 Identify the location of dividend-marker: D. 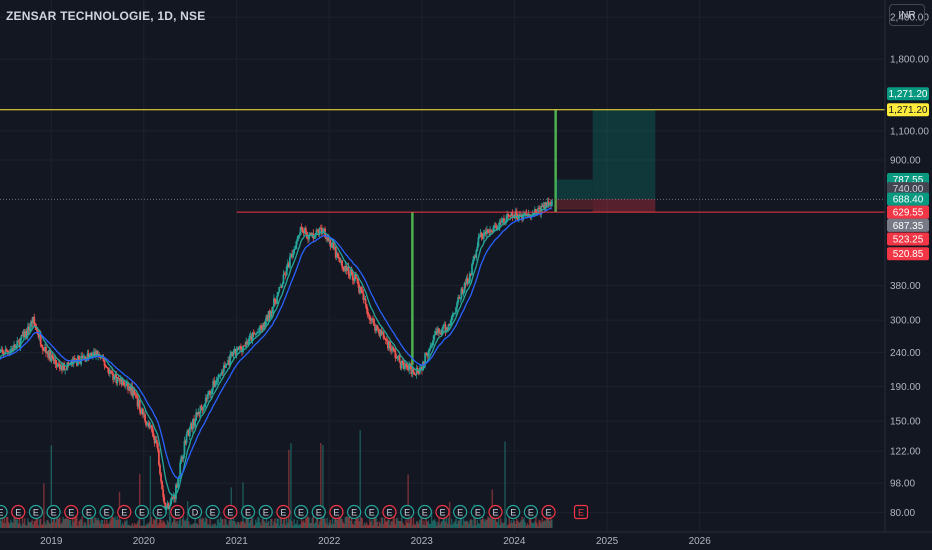
(195, 512).